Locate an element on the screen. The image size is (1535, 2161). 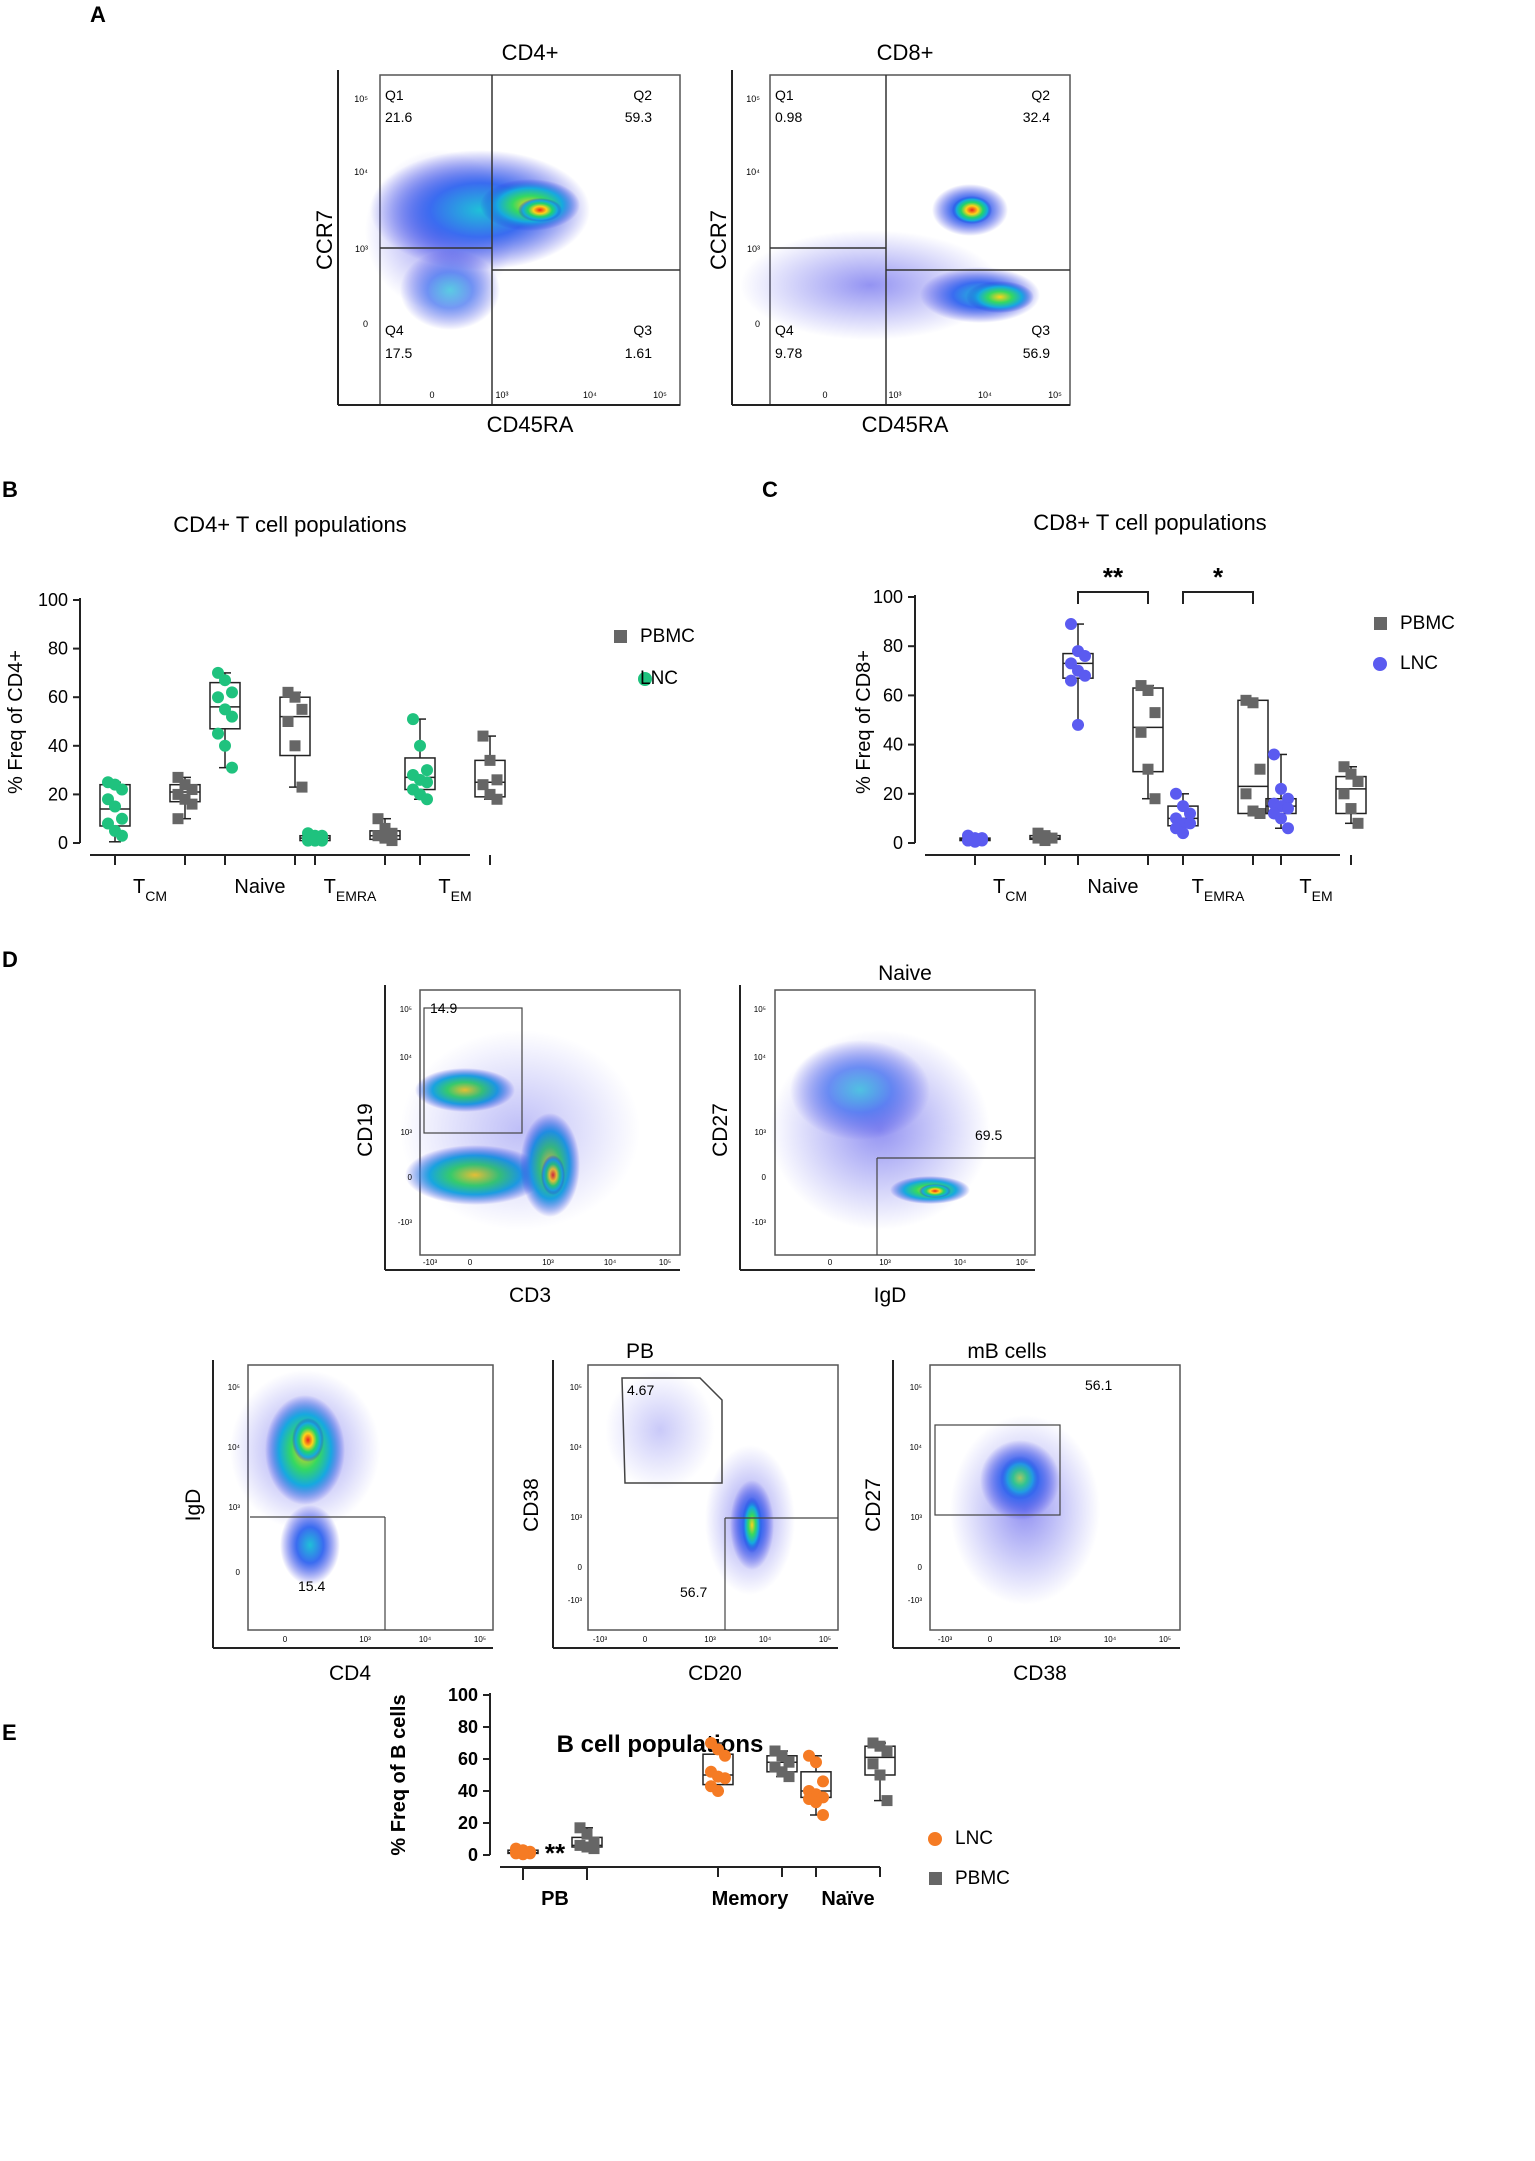
gate-rectangle is located at coordinates (473, 1070).